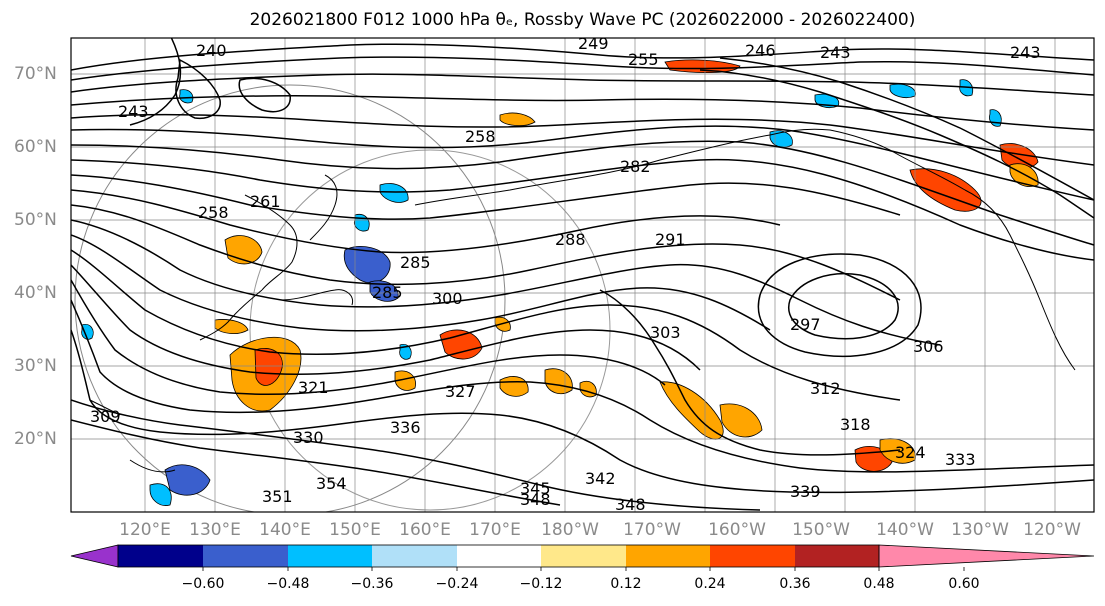  What do you see at coordinates (593, 43) in the screenshot?
I see `contour-label: 249` at bounding box center [593, 43].